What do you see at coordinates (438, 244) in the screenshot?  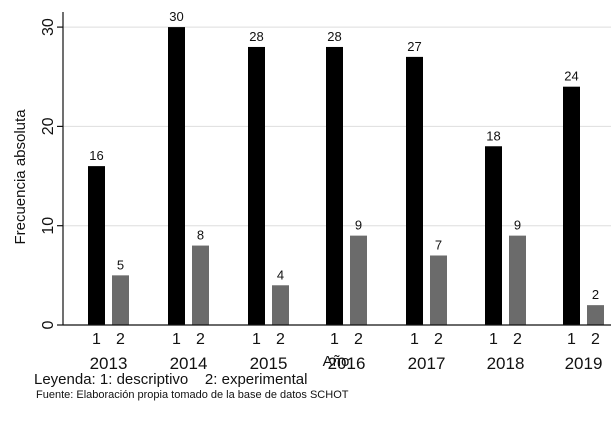 I see `bar-value-label: 7` at bounding box center [438, 244].